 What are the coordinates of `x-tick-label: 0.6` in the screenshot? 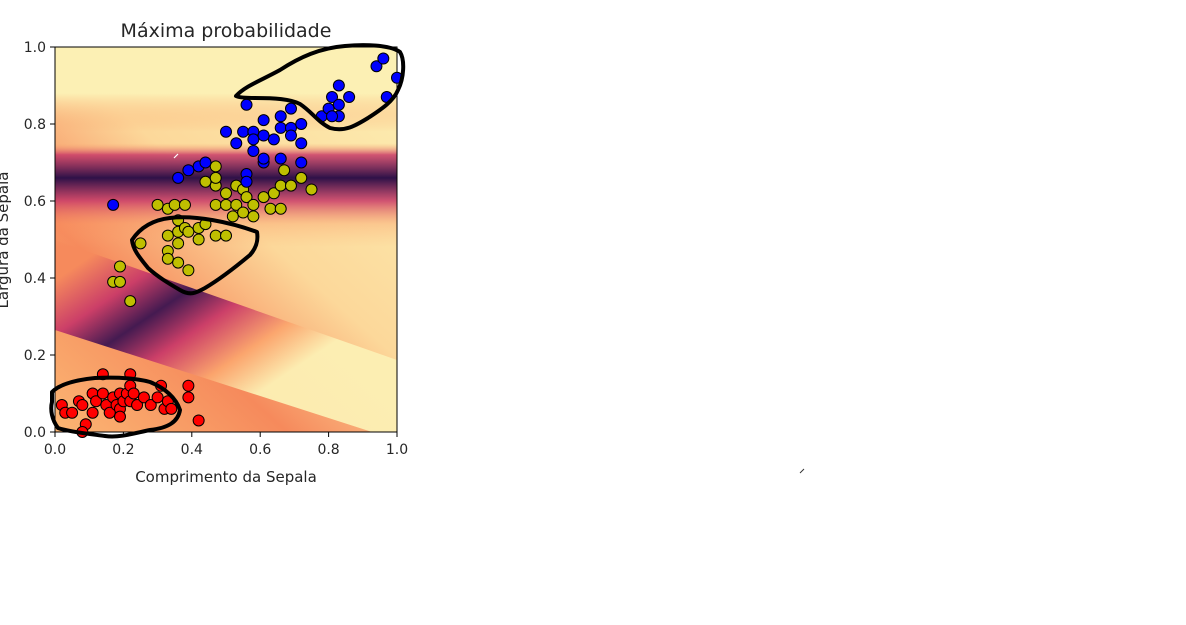 It's located at (260, 450).